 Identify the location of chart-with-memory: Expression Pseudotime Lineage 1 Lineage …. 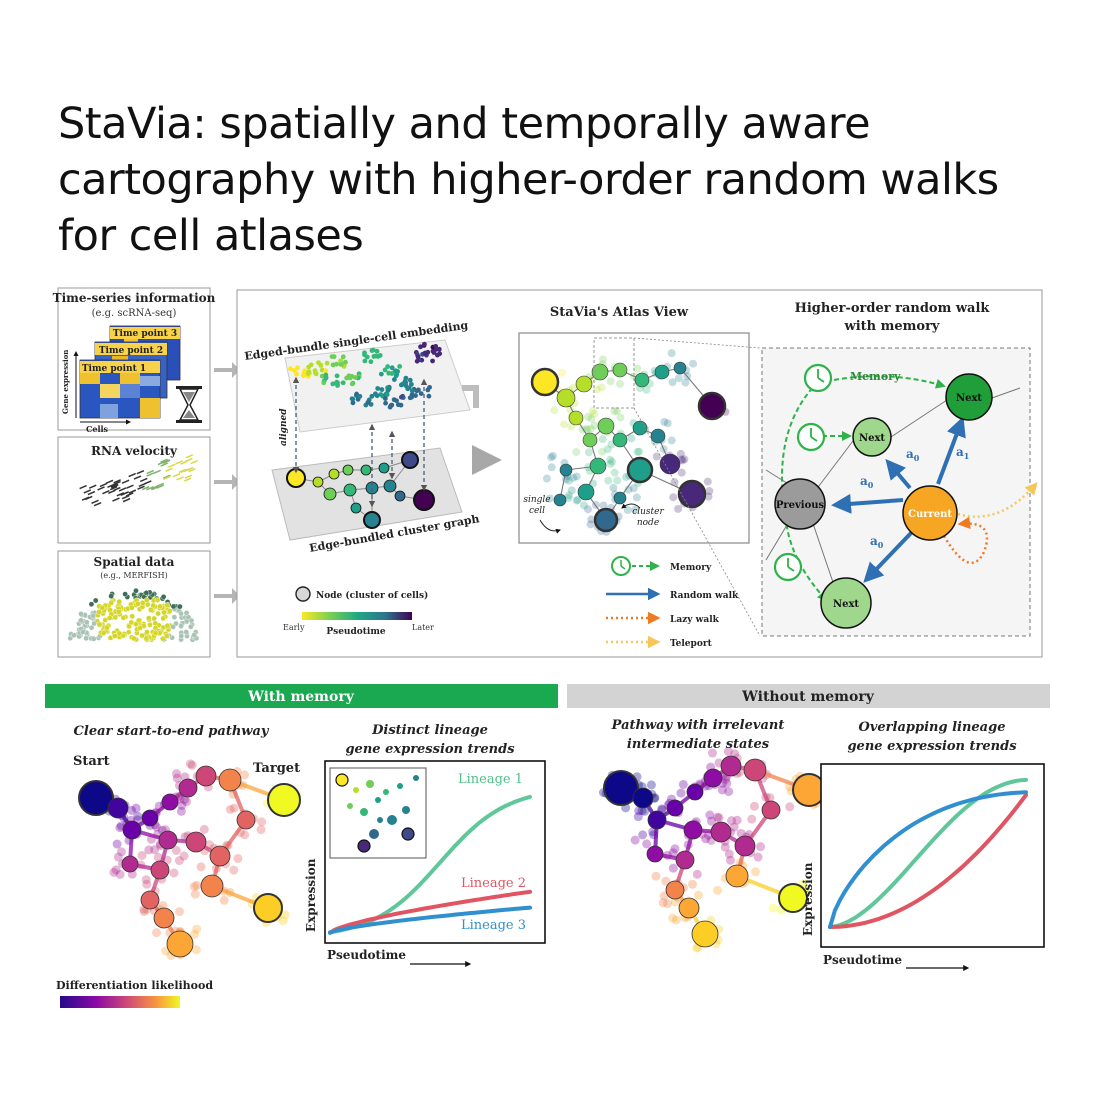
(425, 863).